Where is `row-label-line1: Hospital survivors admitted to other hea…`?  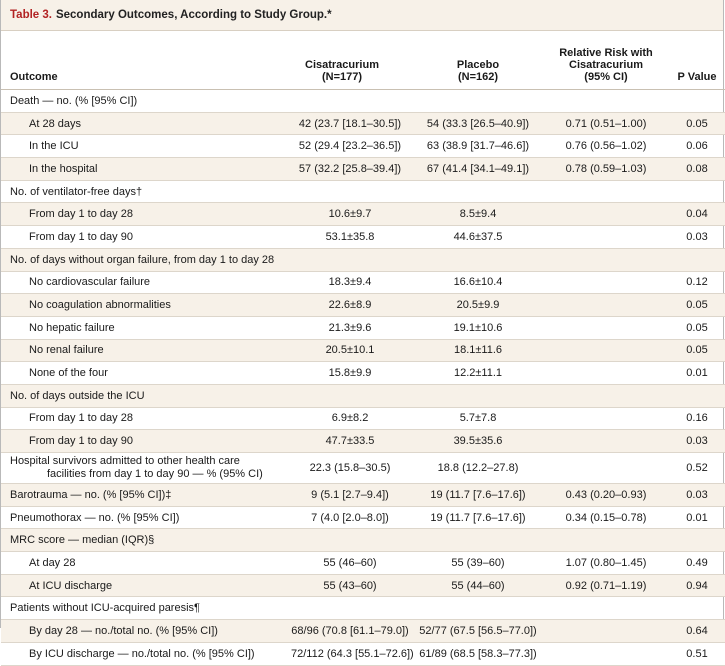 row-label-line1: Hospital survivors admitted to other hea… is located at coordinates (125, 461).